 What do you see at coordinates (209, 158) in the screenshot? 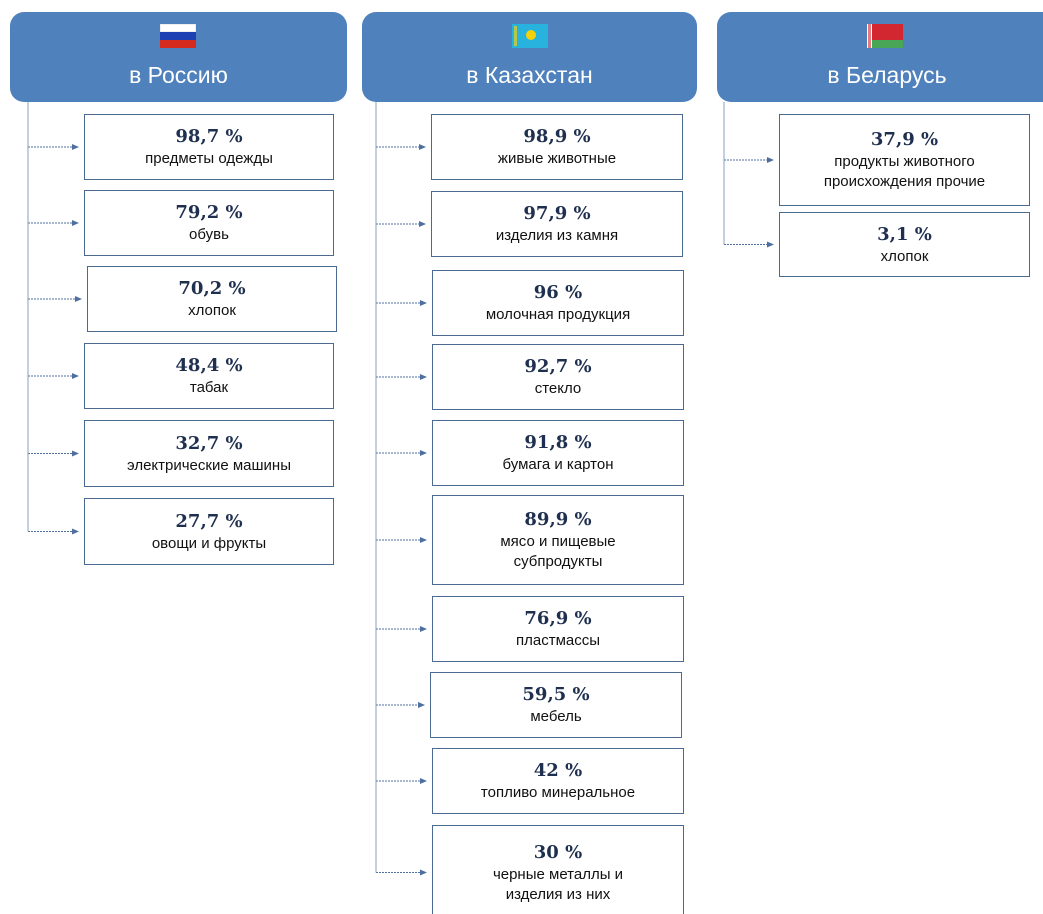
I see `item-label: предметы одежды` at bounding box center [209, 158].